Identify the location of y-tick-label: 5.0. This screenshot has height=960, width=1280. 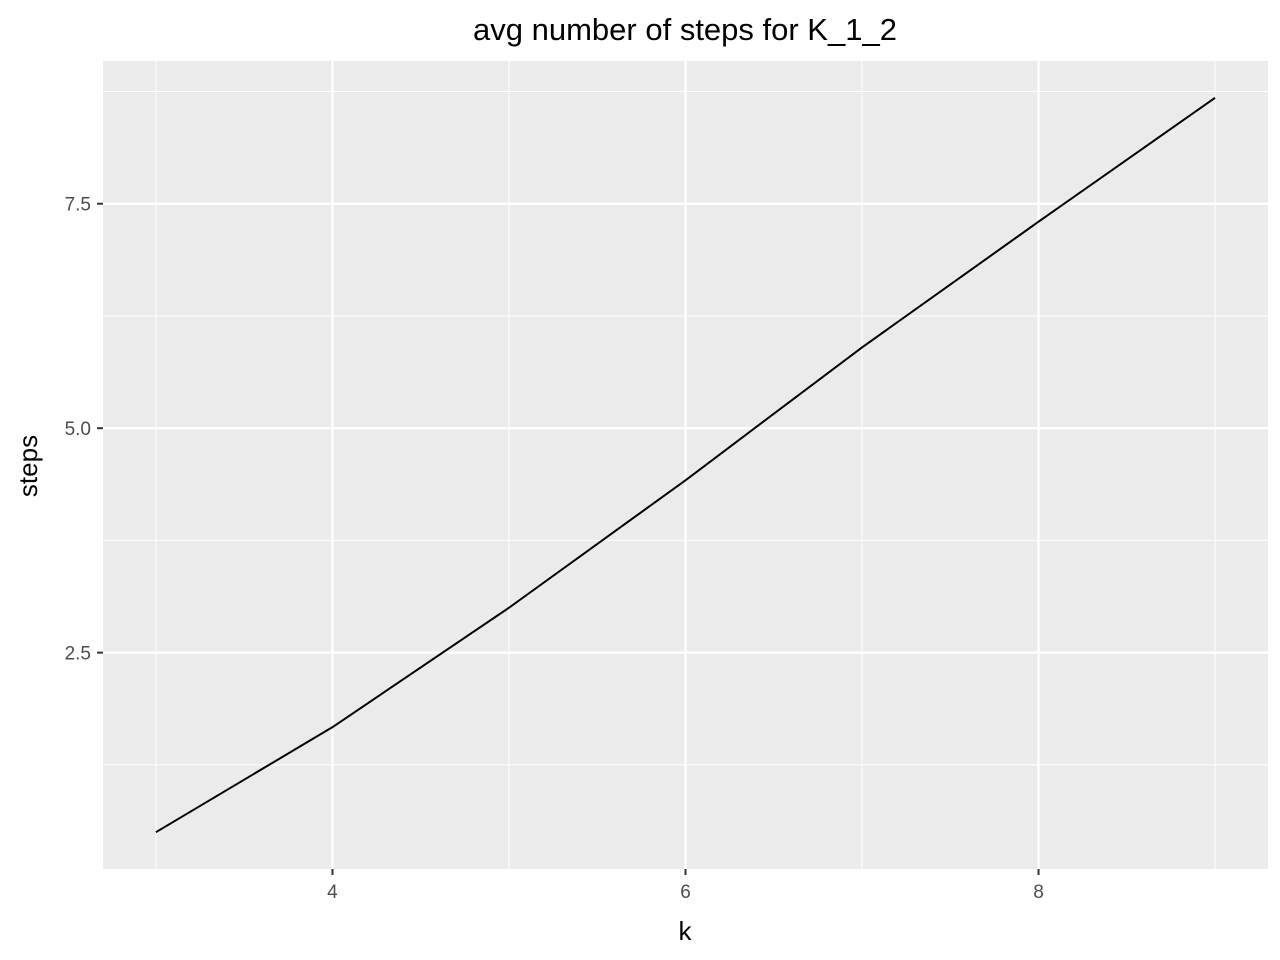
(78, 429).